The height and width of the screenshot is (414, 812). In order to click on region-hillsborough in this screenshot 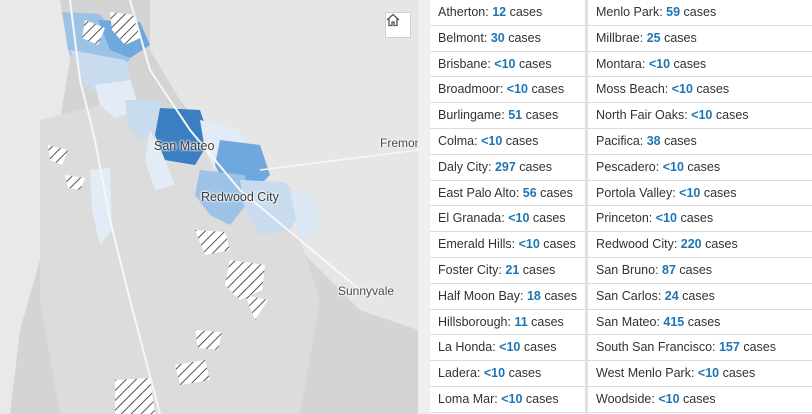, I will do `click(160, 160)`.